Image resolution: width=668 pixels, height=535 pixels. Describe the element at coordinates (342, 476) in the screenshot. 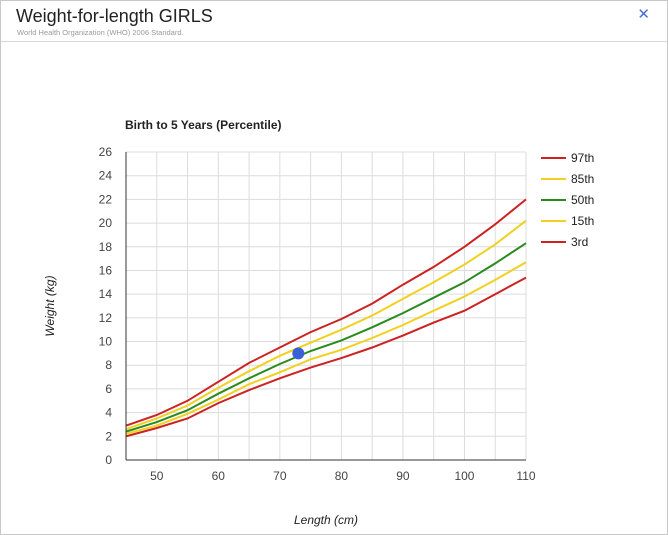

I see `x-tick-label: 80` at that location.